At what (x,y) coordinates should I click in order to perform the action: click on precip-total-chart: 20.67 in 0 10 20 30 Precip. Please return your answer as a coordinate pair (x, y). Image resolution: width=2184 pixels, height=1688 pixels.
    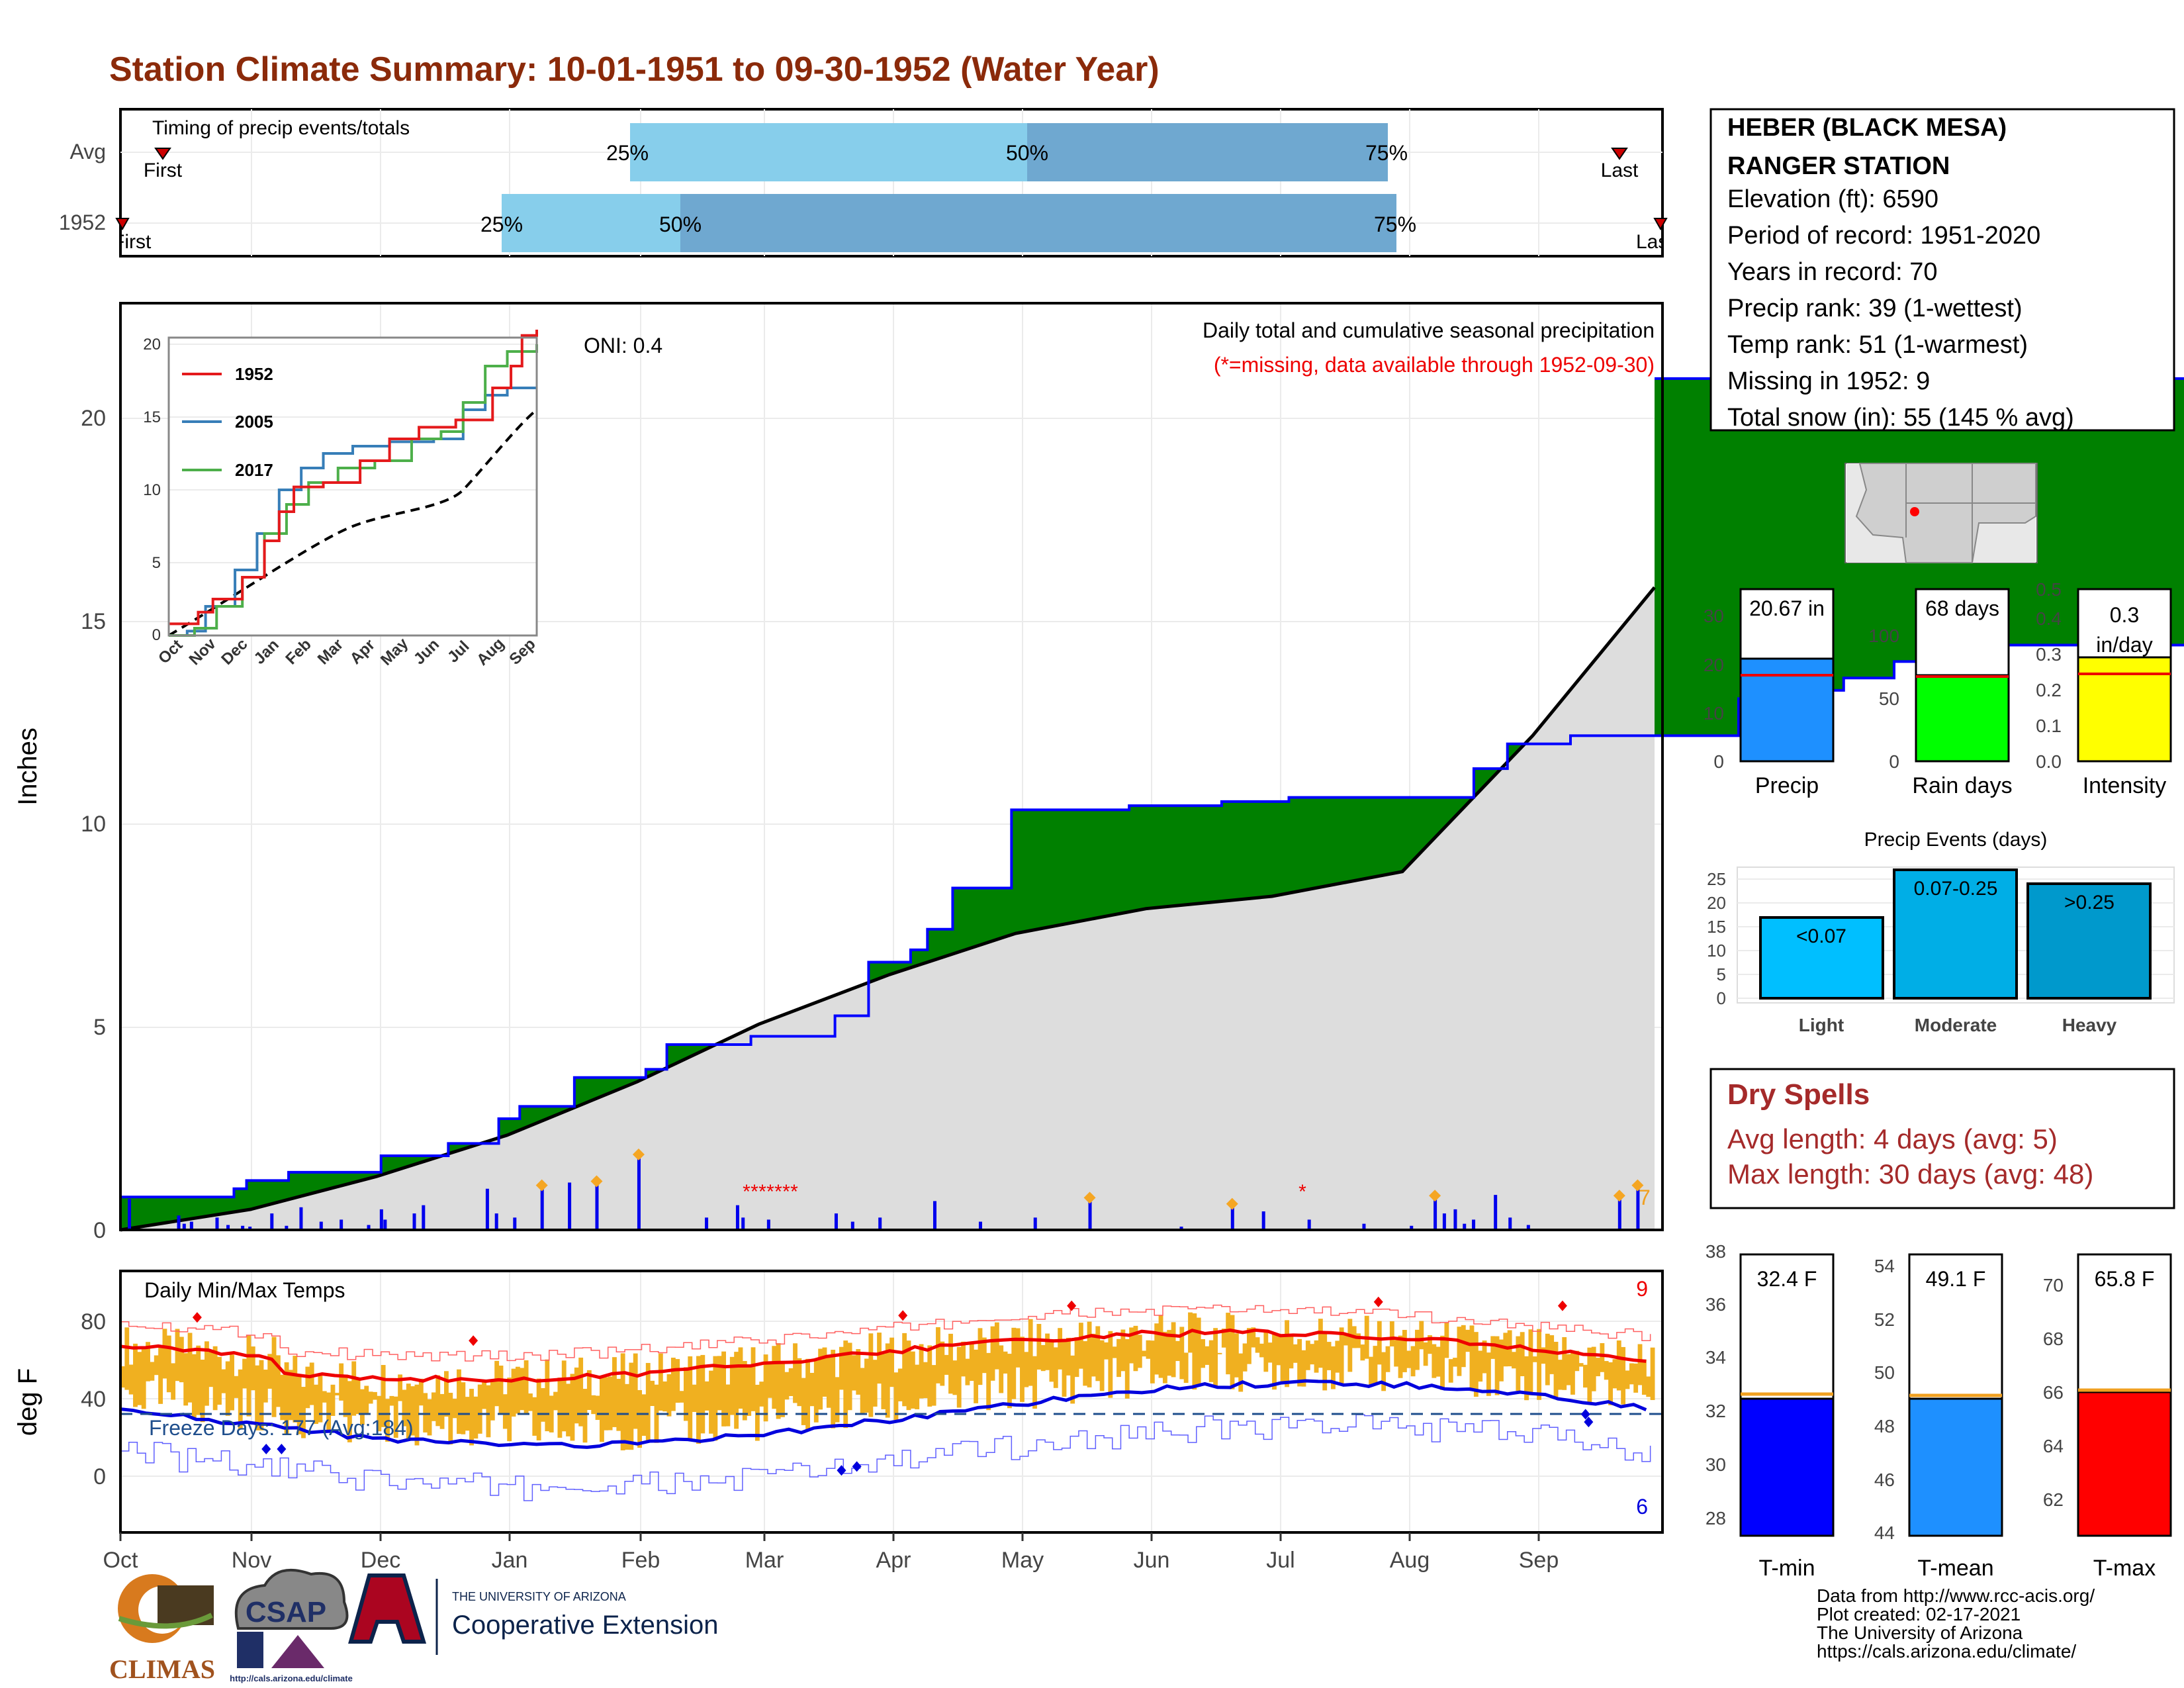
    Looking at the image, I should click on (1769, 693).